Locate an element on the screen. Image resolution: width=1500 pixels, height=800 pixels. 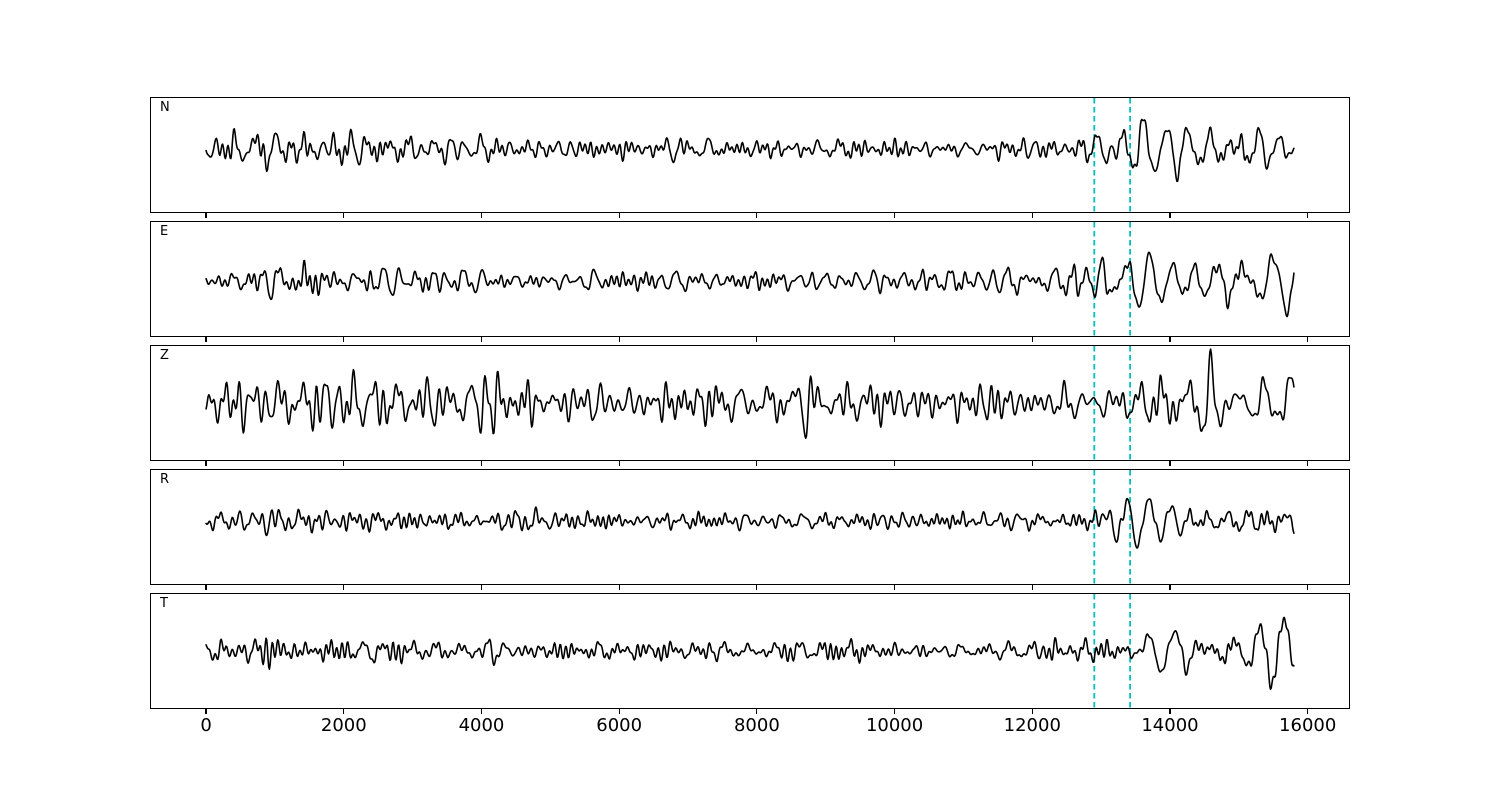
waveform-trace-r is located at coordinates (750, 527).